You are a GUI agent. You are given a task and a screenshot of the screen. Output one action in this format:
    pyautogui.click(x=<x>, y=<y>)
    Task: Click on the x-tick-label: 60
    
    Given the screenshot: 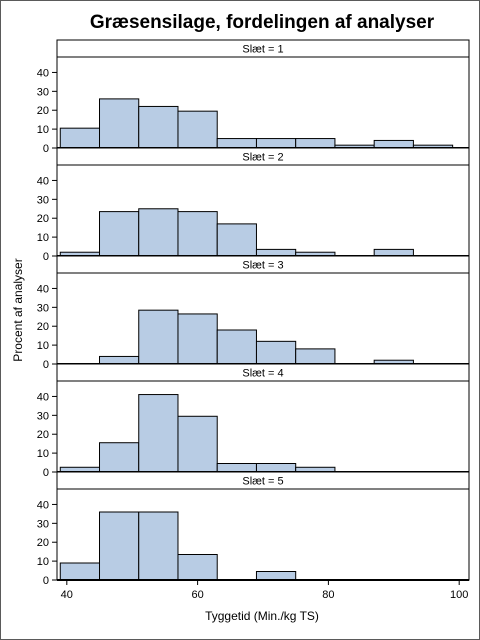 What is the action you would take?
    pyautogui.click(x=197, y=595)
    